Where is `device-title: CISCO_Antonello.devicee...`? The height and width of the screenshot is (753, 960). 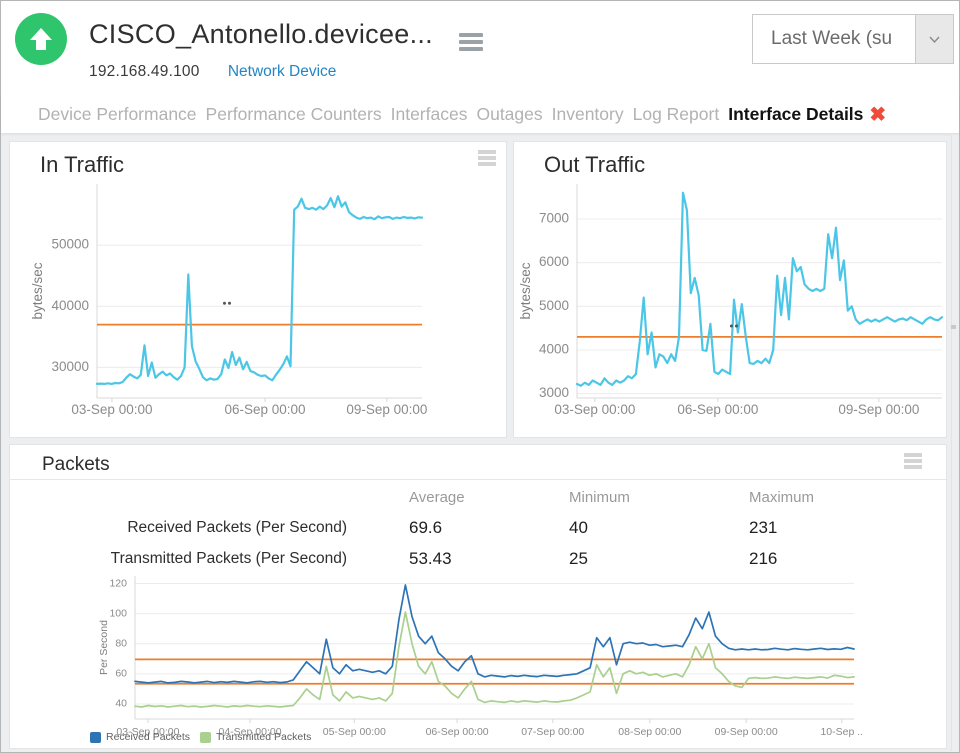
device-title: CISCO_Antonello.devicee... is located at coordinates (261, 34).